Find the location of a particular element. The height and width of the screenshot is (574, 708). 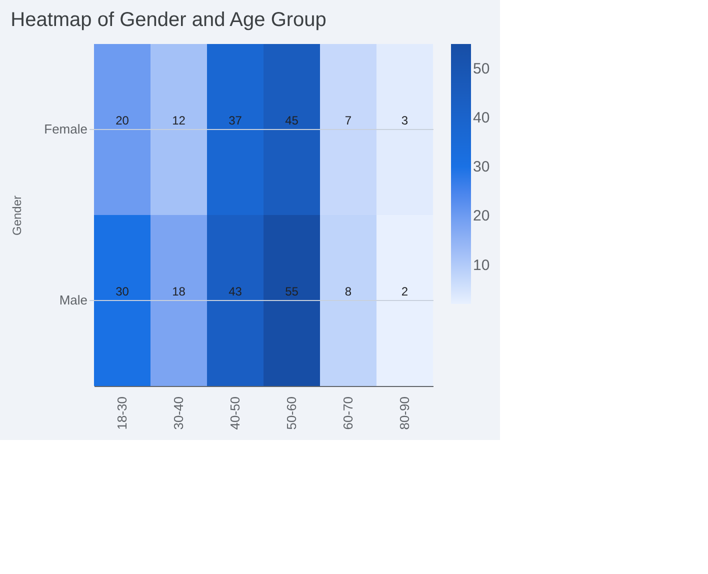

data-label: 2 is located at coordinates (404, 291).